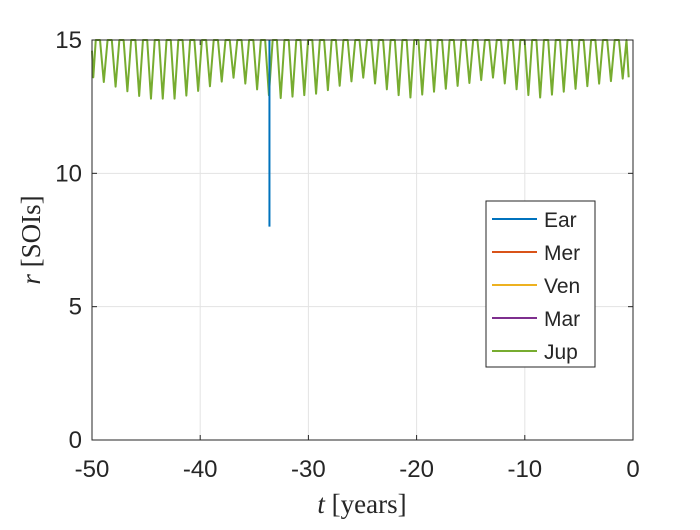 This screenshot has height=530, width=700. Describe the element at coordinates (75, 440) in the screenshot. I see `y-tick-label: 0` at that location.